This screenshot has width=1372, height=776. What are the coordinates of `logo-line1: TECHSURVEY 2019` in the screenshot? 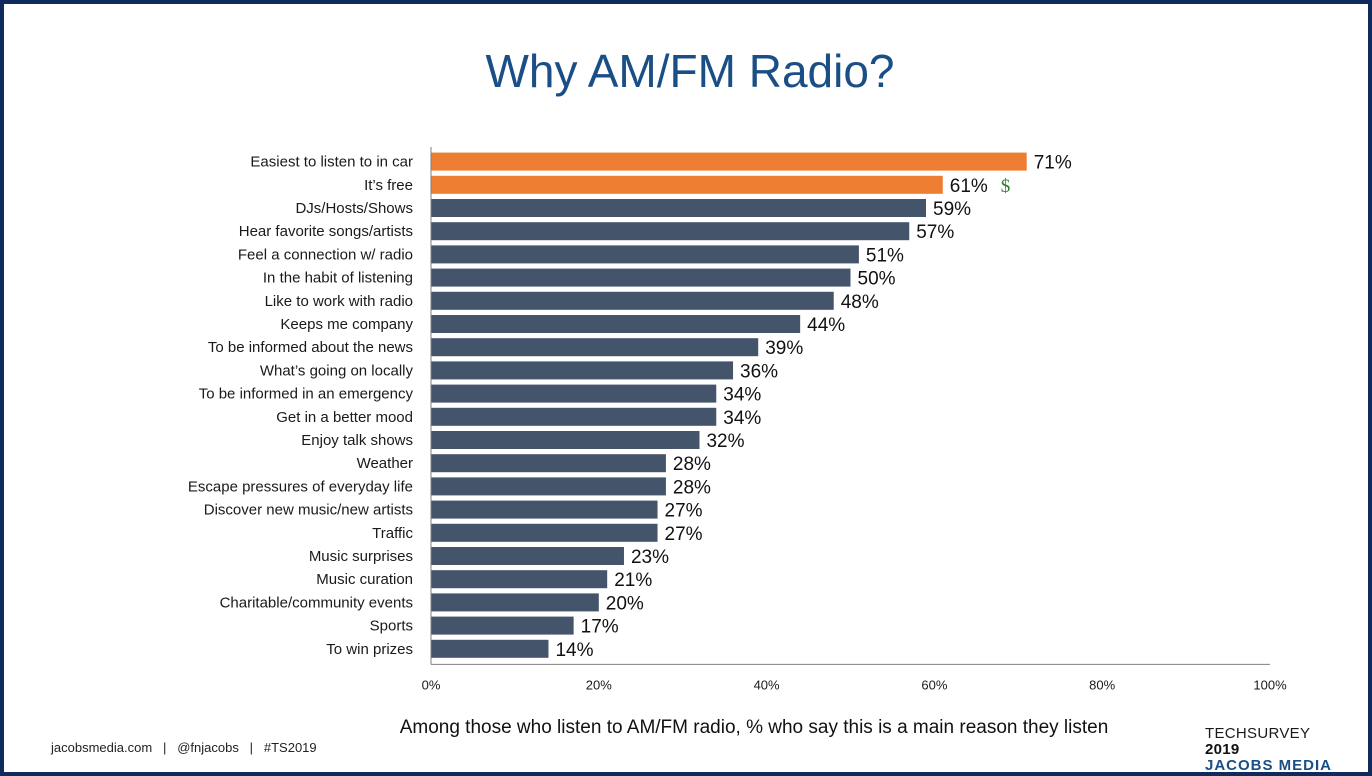 It's located at (1270, 742).